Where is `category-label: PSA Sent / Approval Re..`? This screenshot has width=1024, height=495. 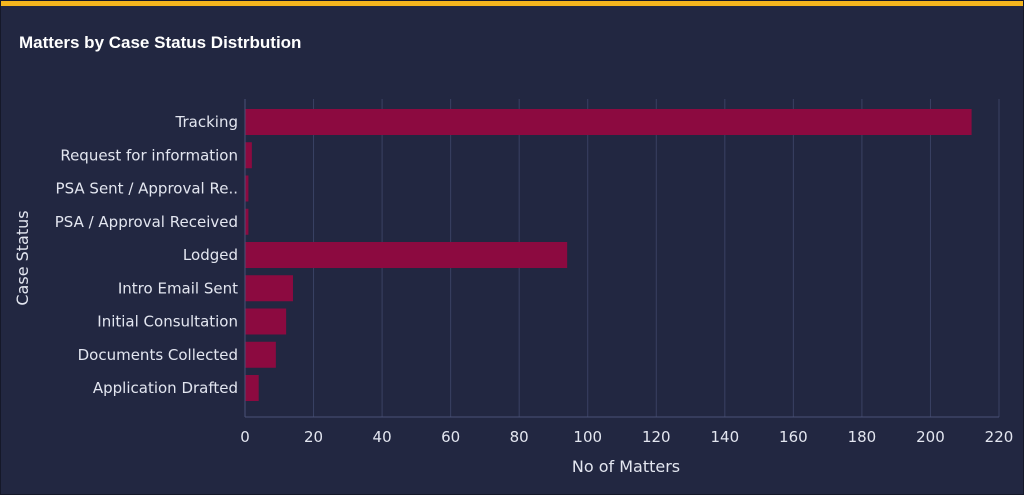
category-label: PSA Sent / Approval Re.. is located at coordinates (147, 189).